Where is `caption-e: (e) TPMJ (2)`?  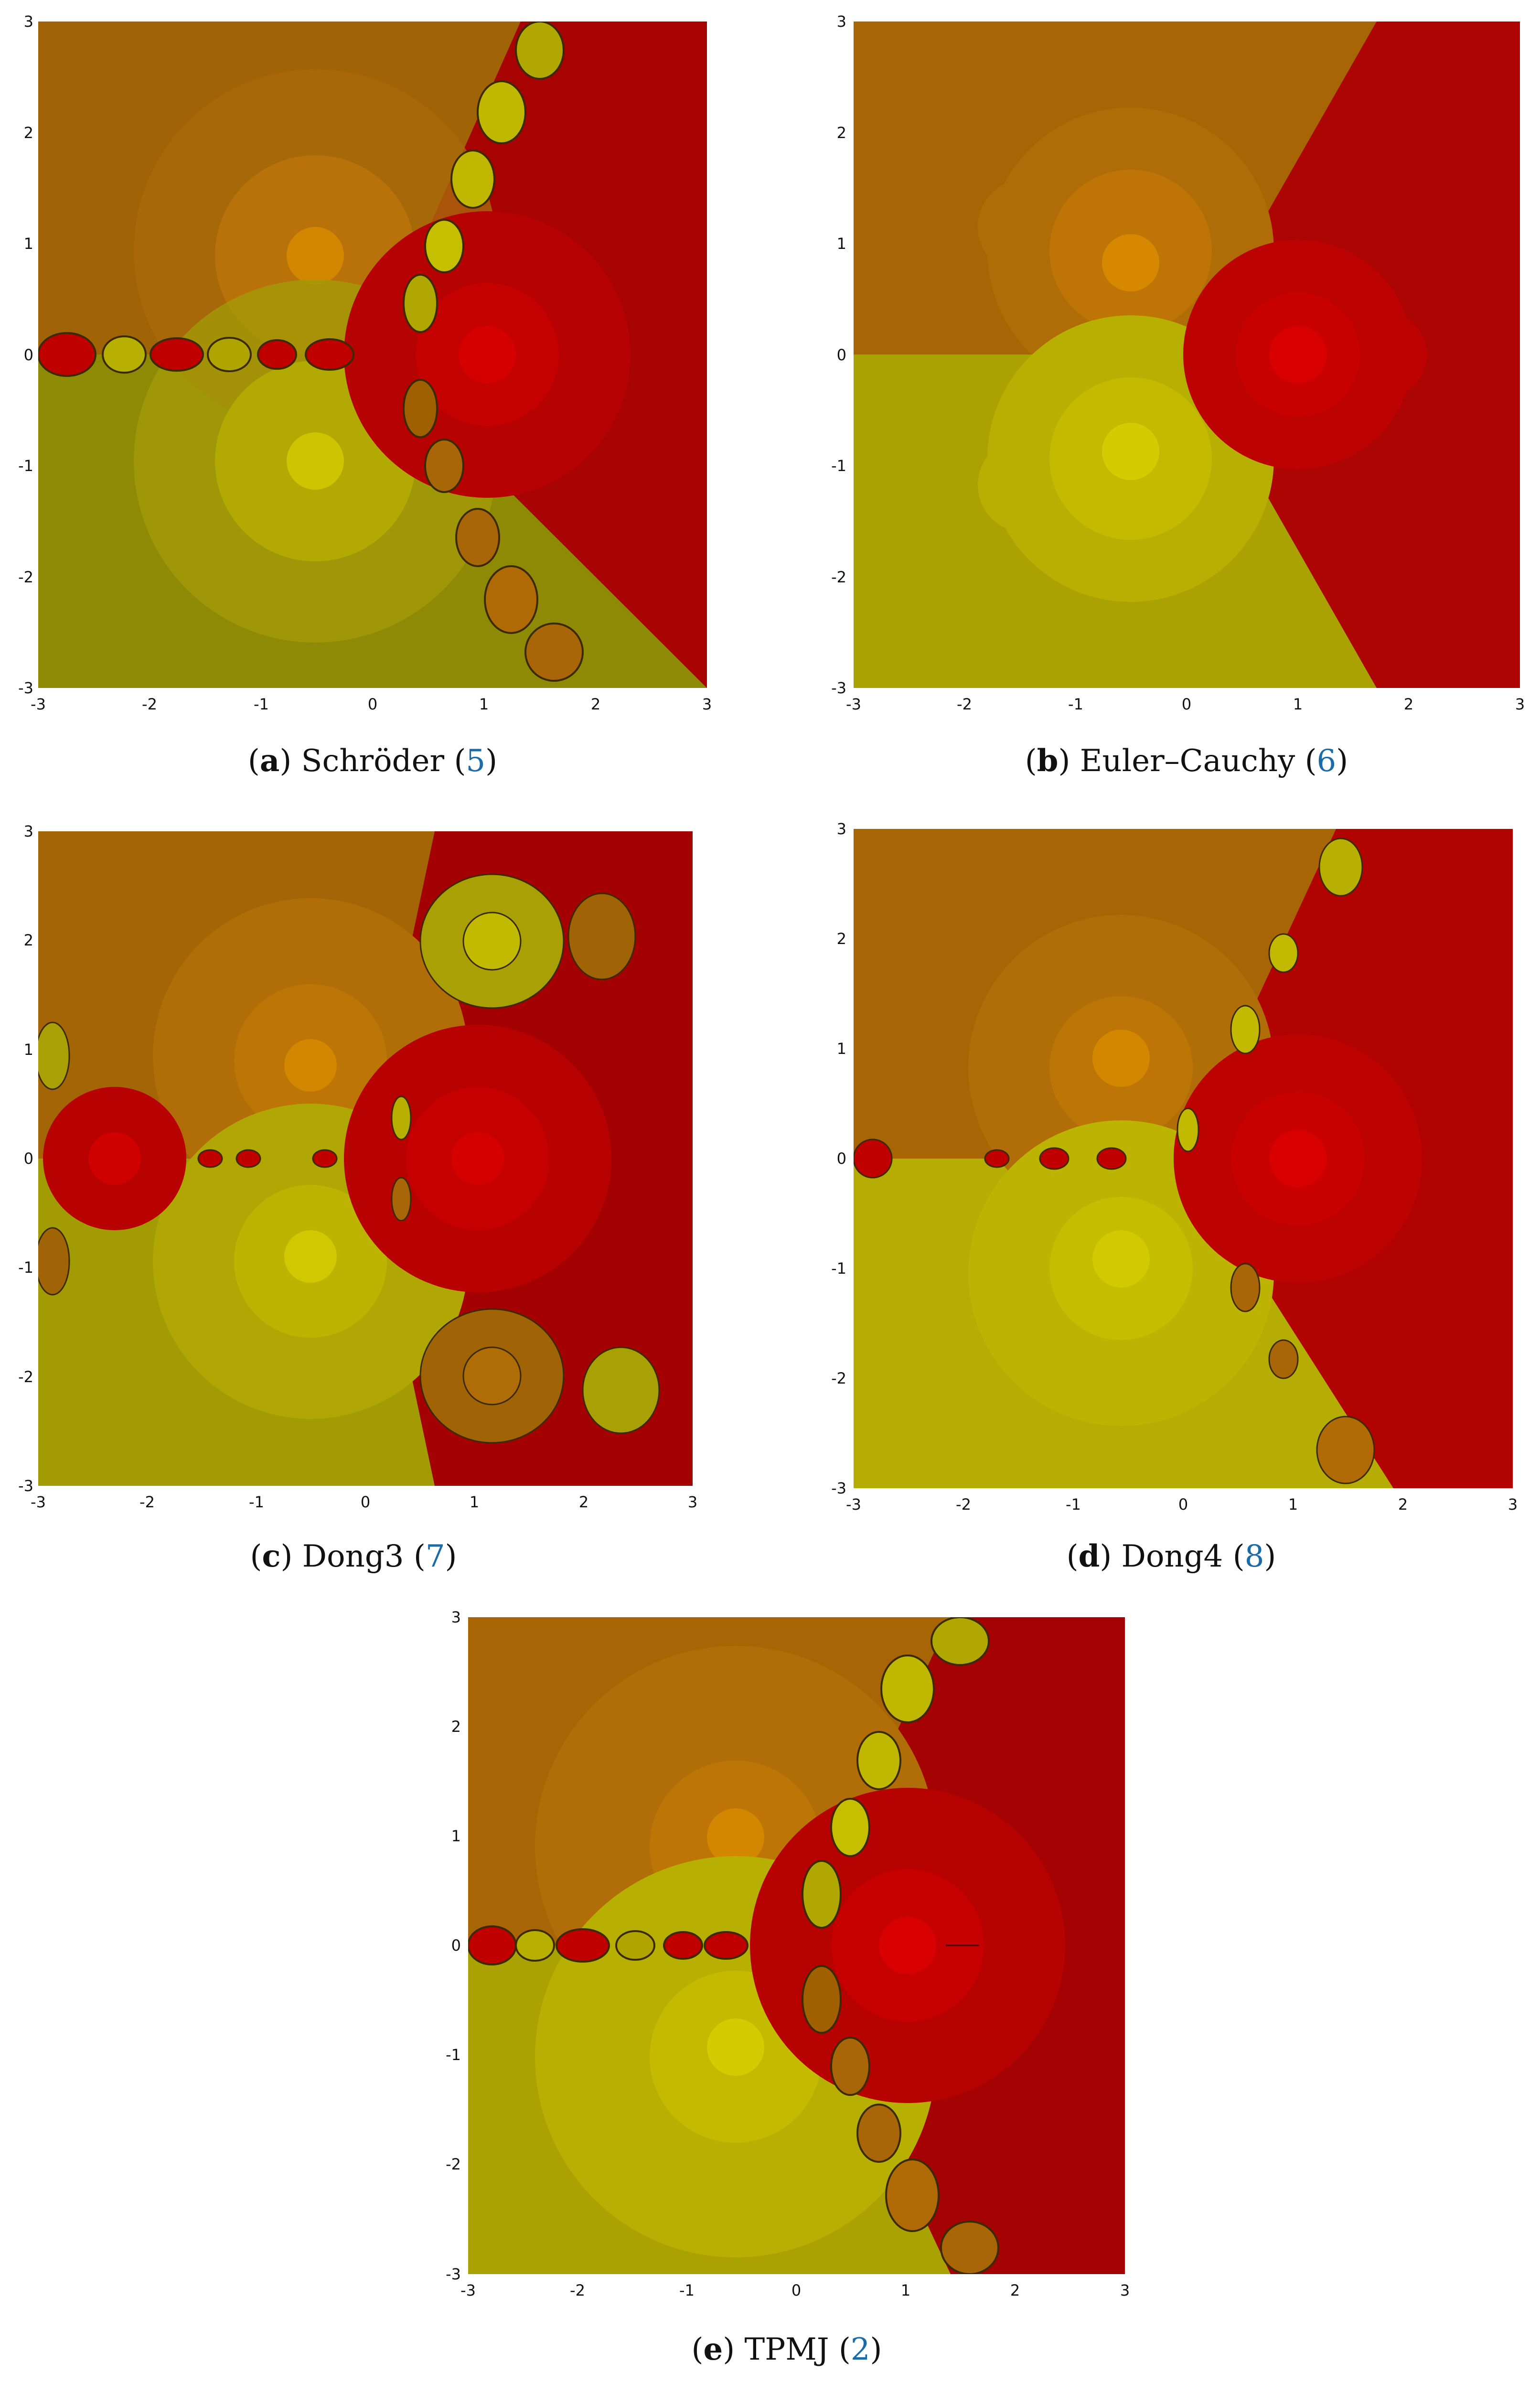
caption-e: (e) TPMJ (2) is located at coordinates (786, 2349).